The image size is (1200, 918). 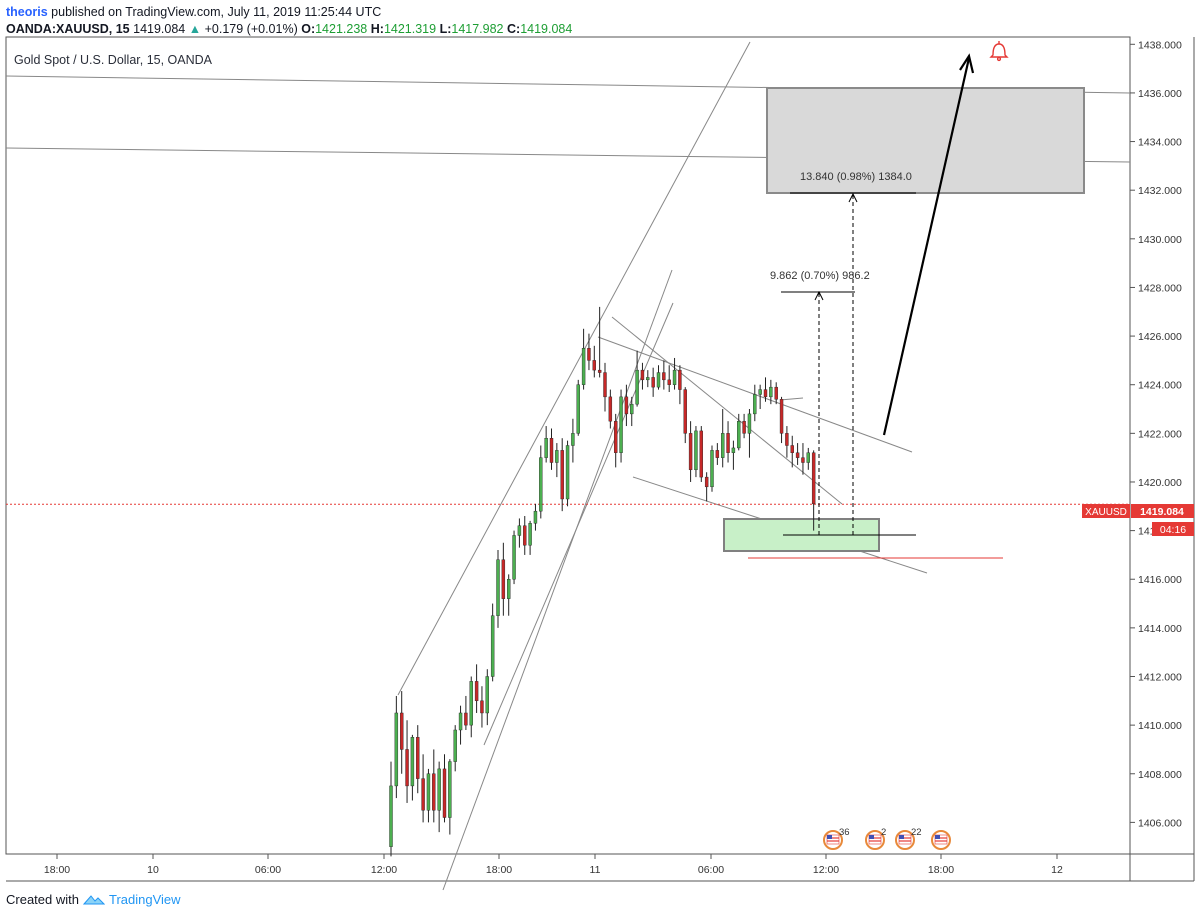 I want to click on us-event-flag-icon: 2, so click(x=875, y=838).